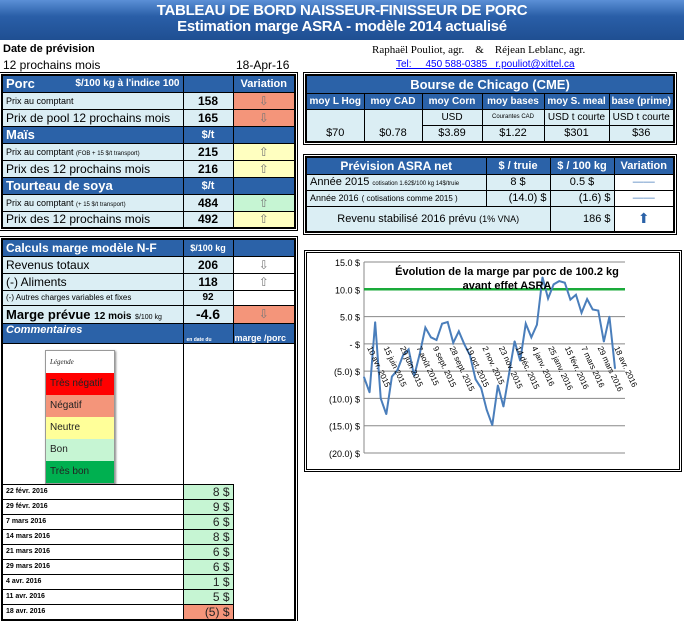 The height and width of the screenshot is (621, 684). Describe the element at coordinates (208, 100) in the screenshot. I see `porc-spot-value: 158` at that location.